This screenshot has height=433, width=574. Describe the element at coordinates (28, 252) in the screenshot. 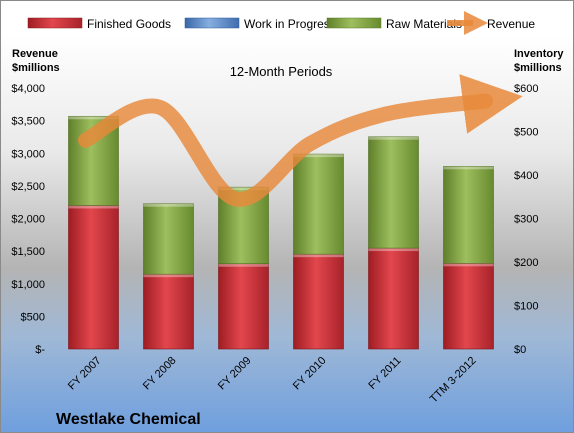

I see `left-tick-label: $1,500` at that location.